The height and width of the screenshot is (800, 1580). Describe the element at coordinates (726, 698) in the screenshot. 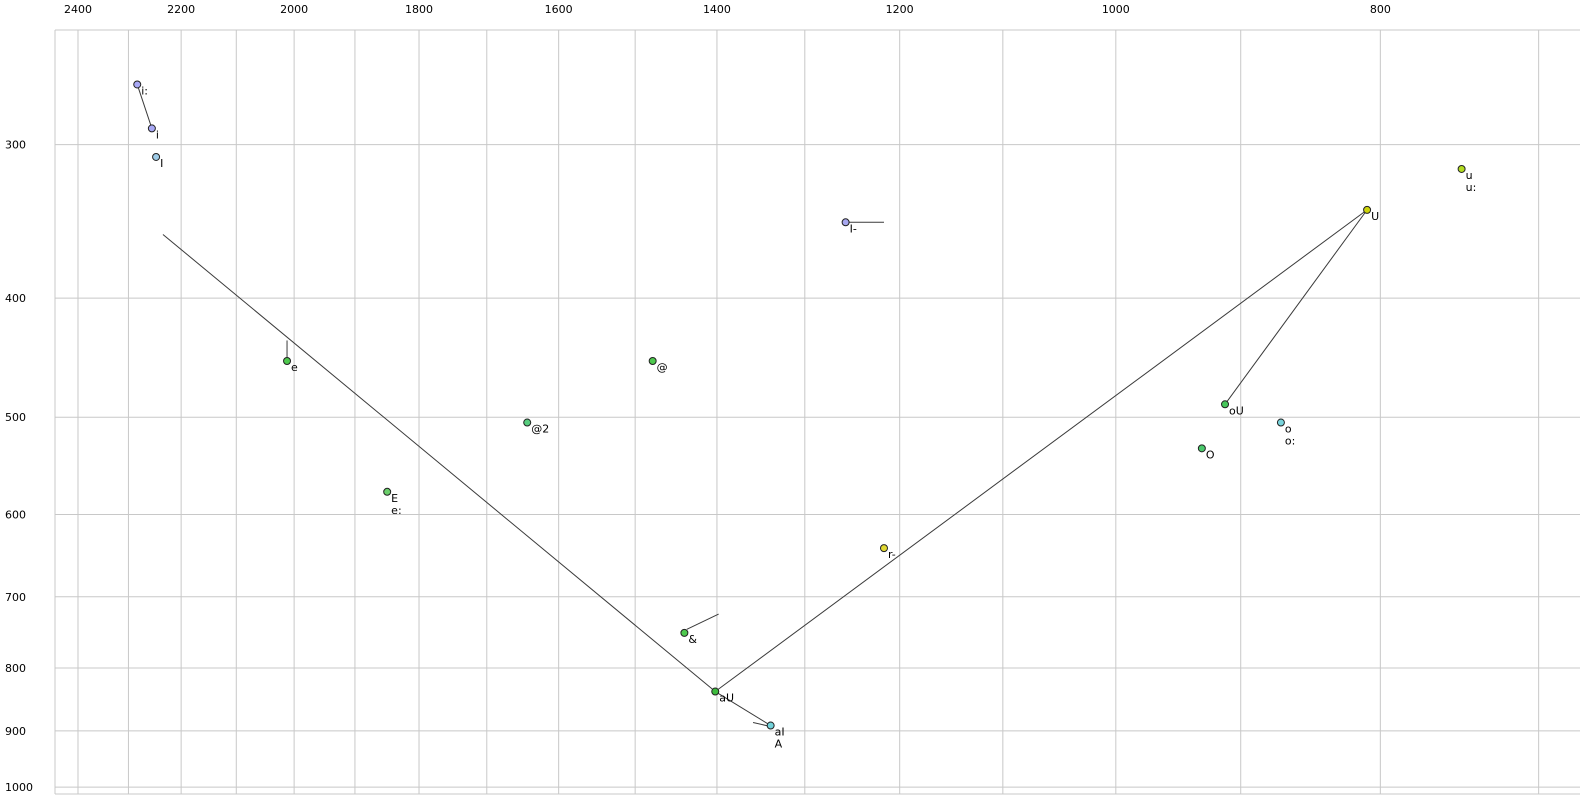

I see `data-point-label: aU` at that location.